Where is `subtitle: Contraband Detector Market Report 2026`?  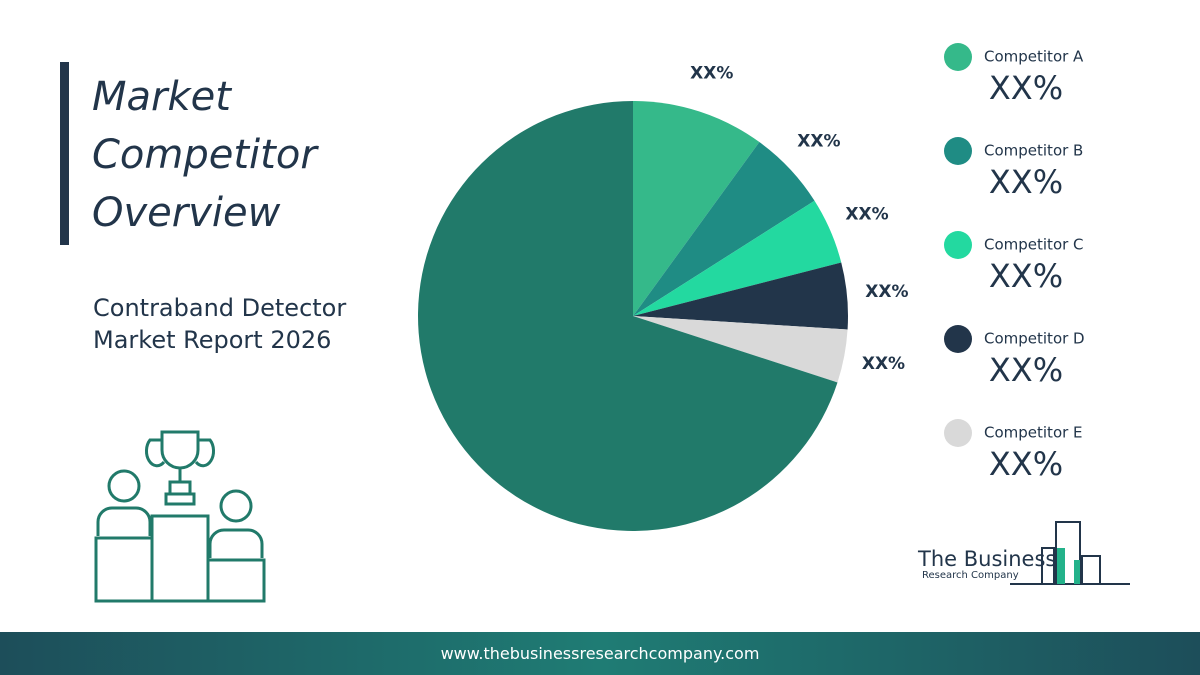
subtitle: Contraband Detector Market Report 2026 is located at coordinates (220, 324).